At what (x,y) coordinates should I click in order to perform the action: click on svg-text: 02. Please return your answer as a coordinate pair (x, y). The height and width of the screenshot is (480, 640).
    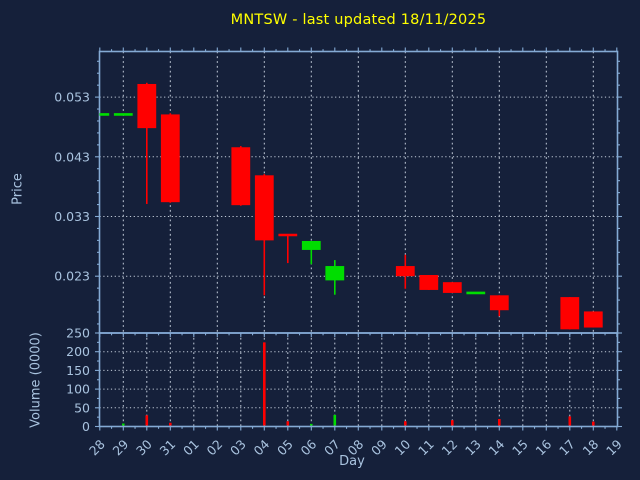
    Looking at the image, I should click on (215, 448).